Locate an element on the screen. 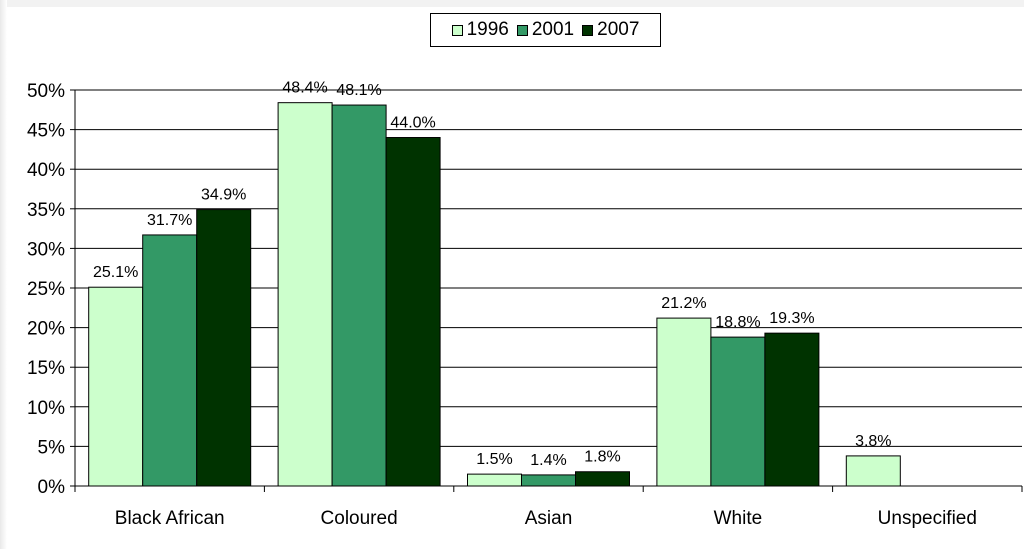 This screenshot has width=1024, height=549. x-tick-label-white: White is located at coordinates (738, 518).